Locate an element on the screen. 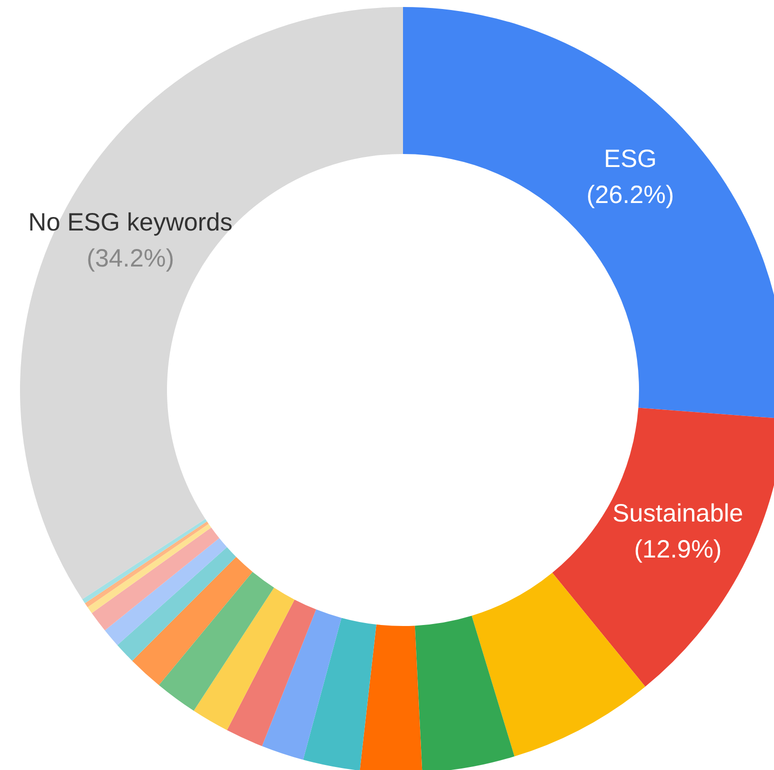  slice-label: ESG is located at coordinates (630, 159).